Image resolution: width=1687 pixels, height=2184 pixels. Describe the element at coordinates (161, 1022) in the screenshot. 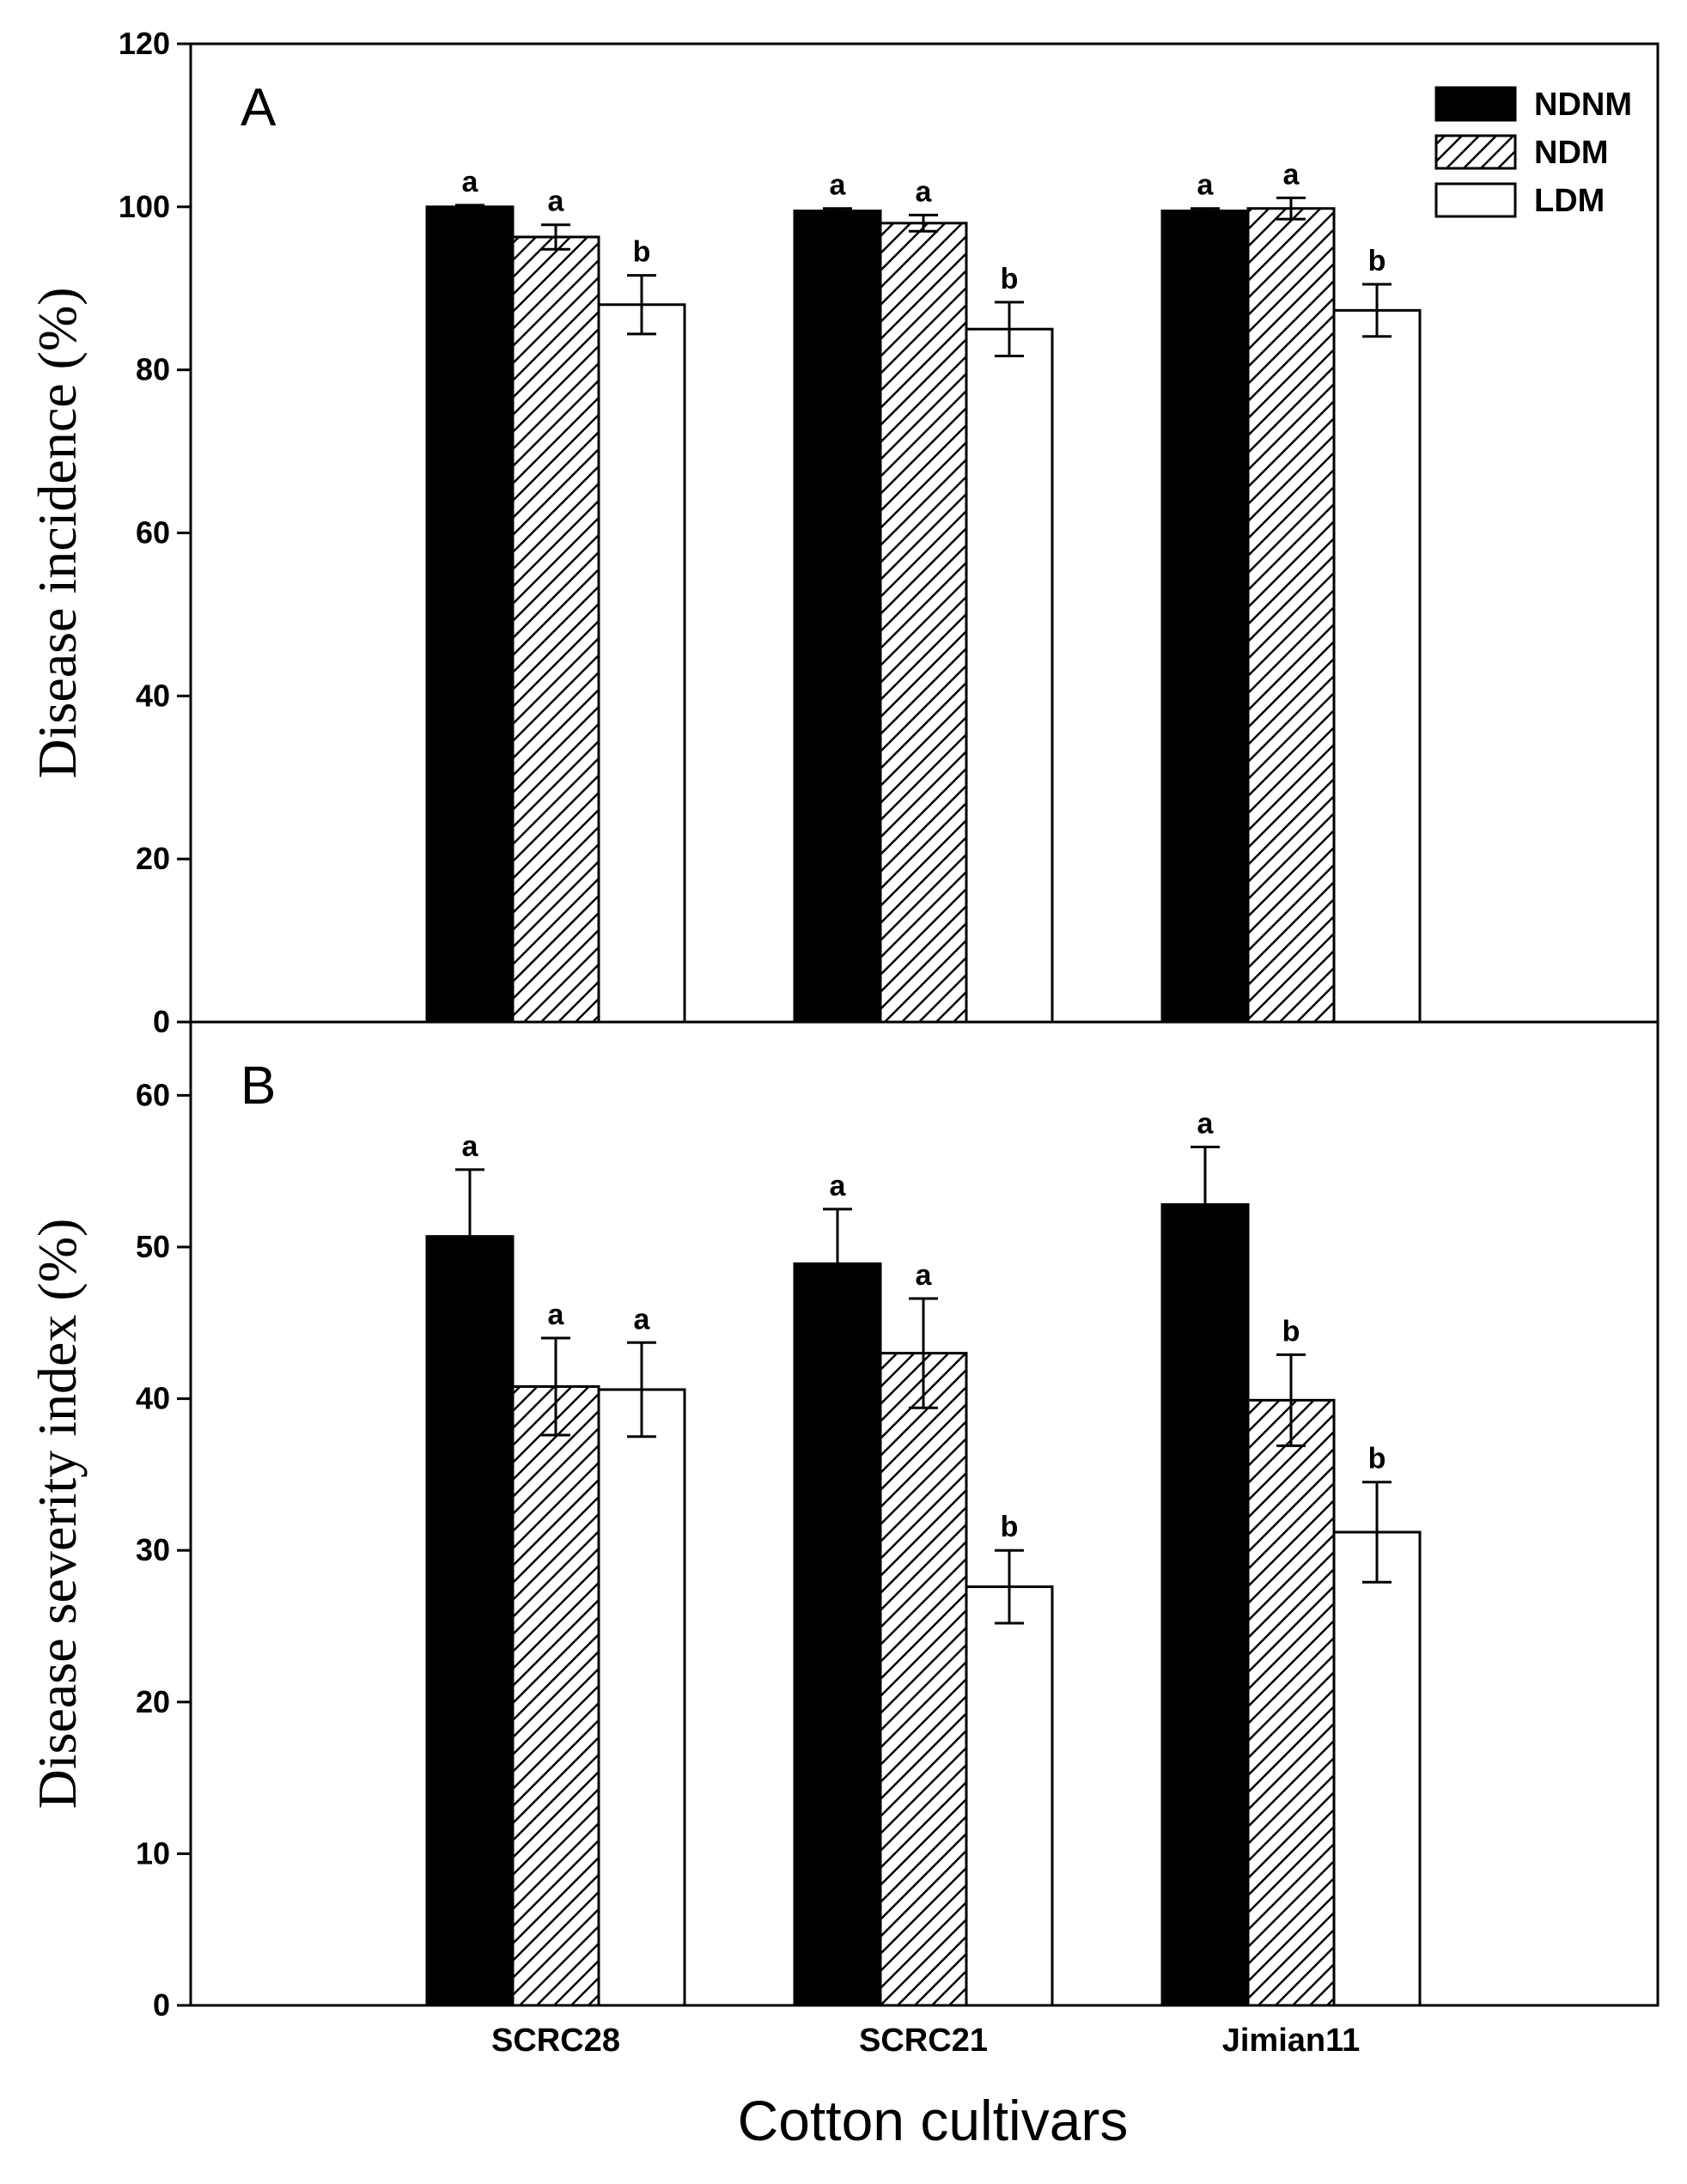

I see `panel-A-ytick-label: 0` at that location.